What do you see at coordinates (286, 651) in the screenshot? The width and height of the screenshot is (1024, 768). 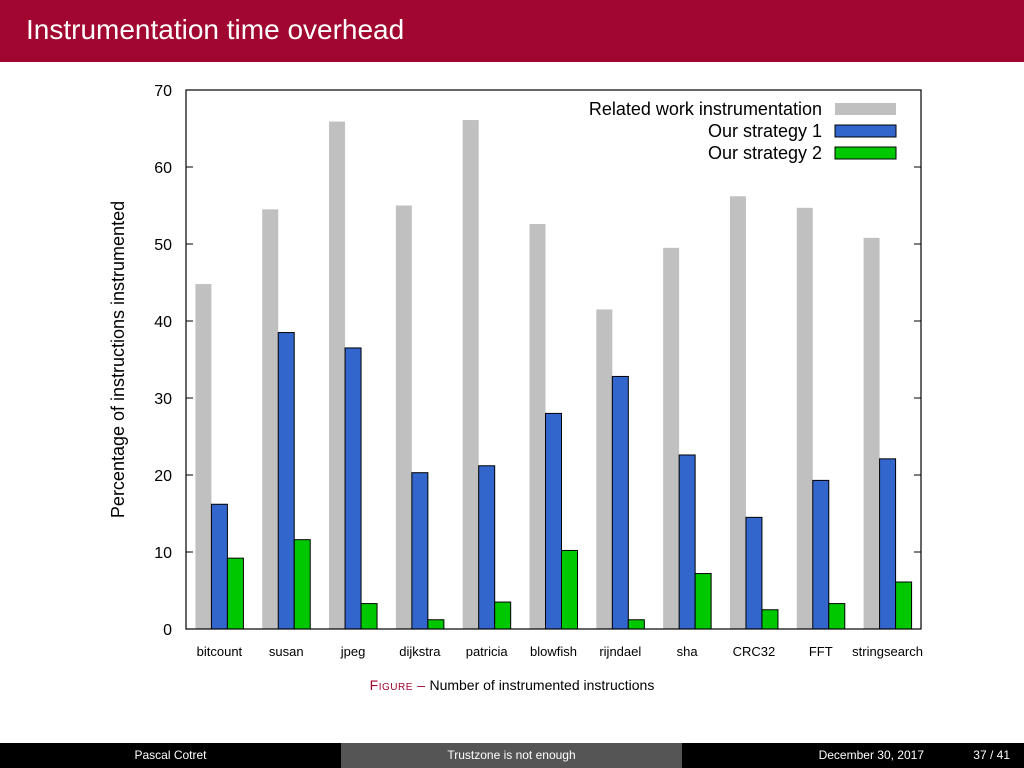 I see `x-tick-label: susan` at bounding box center [286, 651].